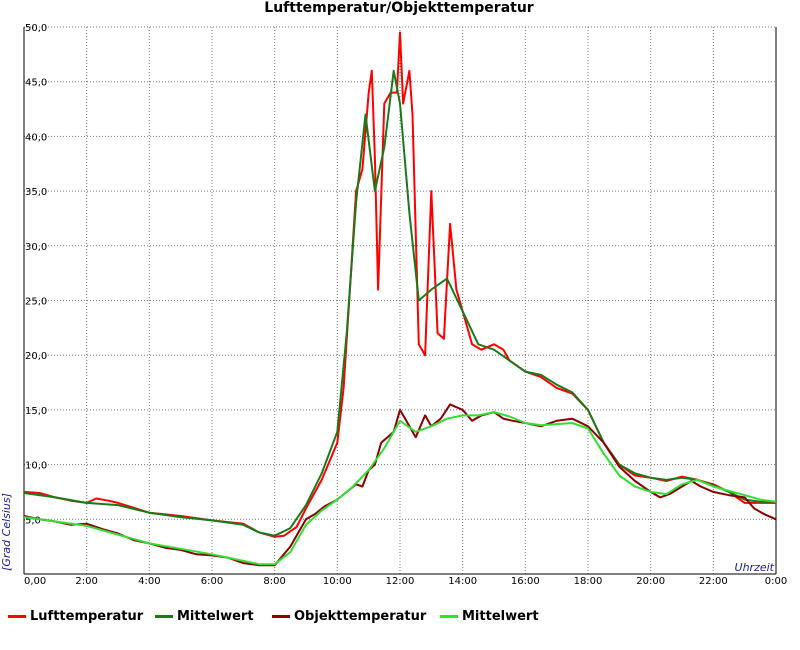  I want to click on x-tick-label: 0:00, so click(776, 581).